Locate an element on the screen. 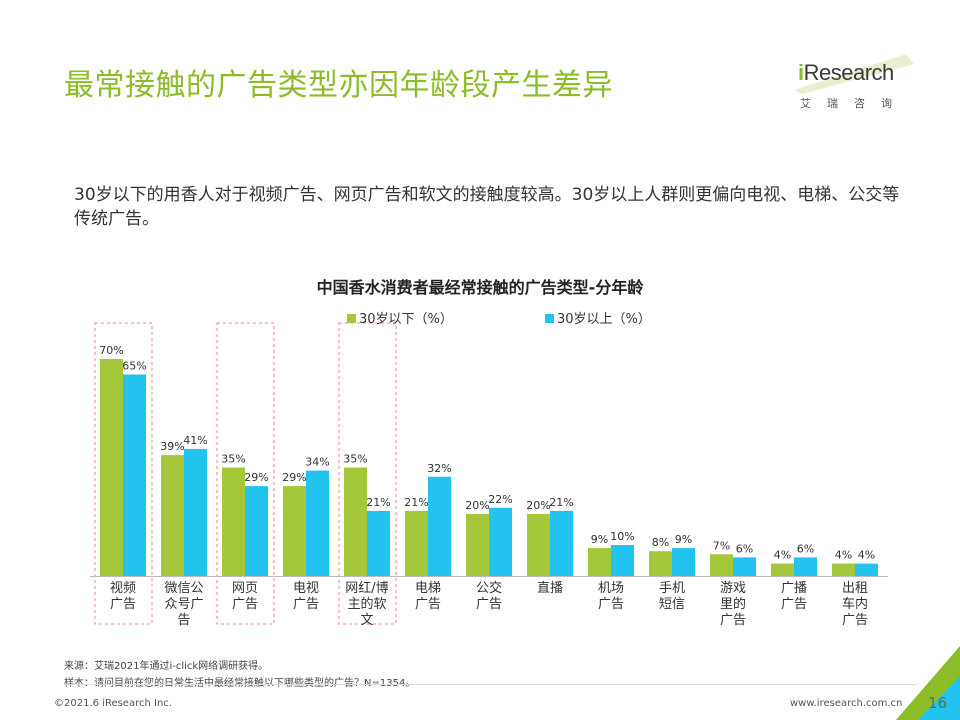  iresearch-logo: iResearch 艾瑞咨询 is located at coordinates (852, 85).